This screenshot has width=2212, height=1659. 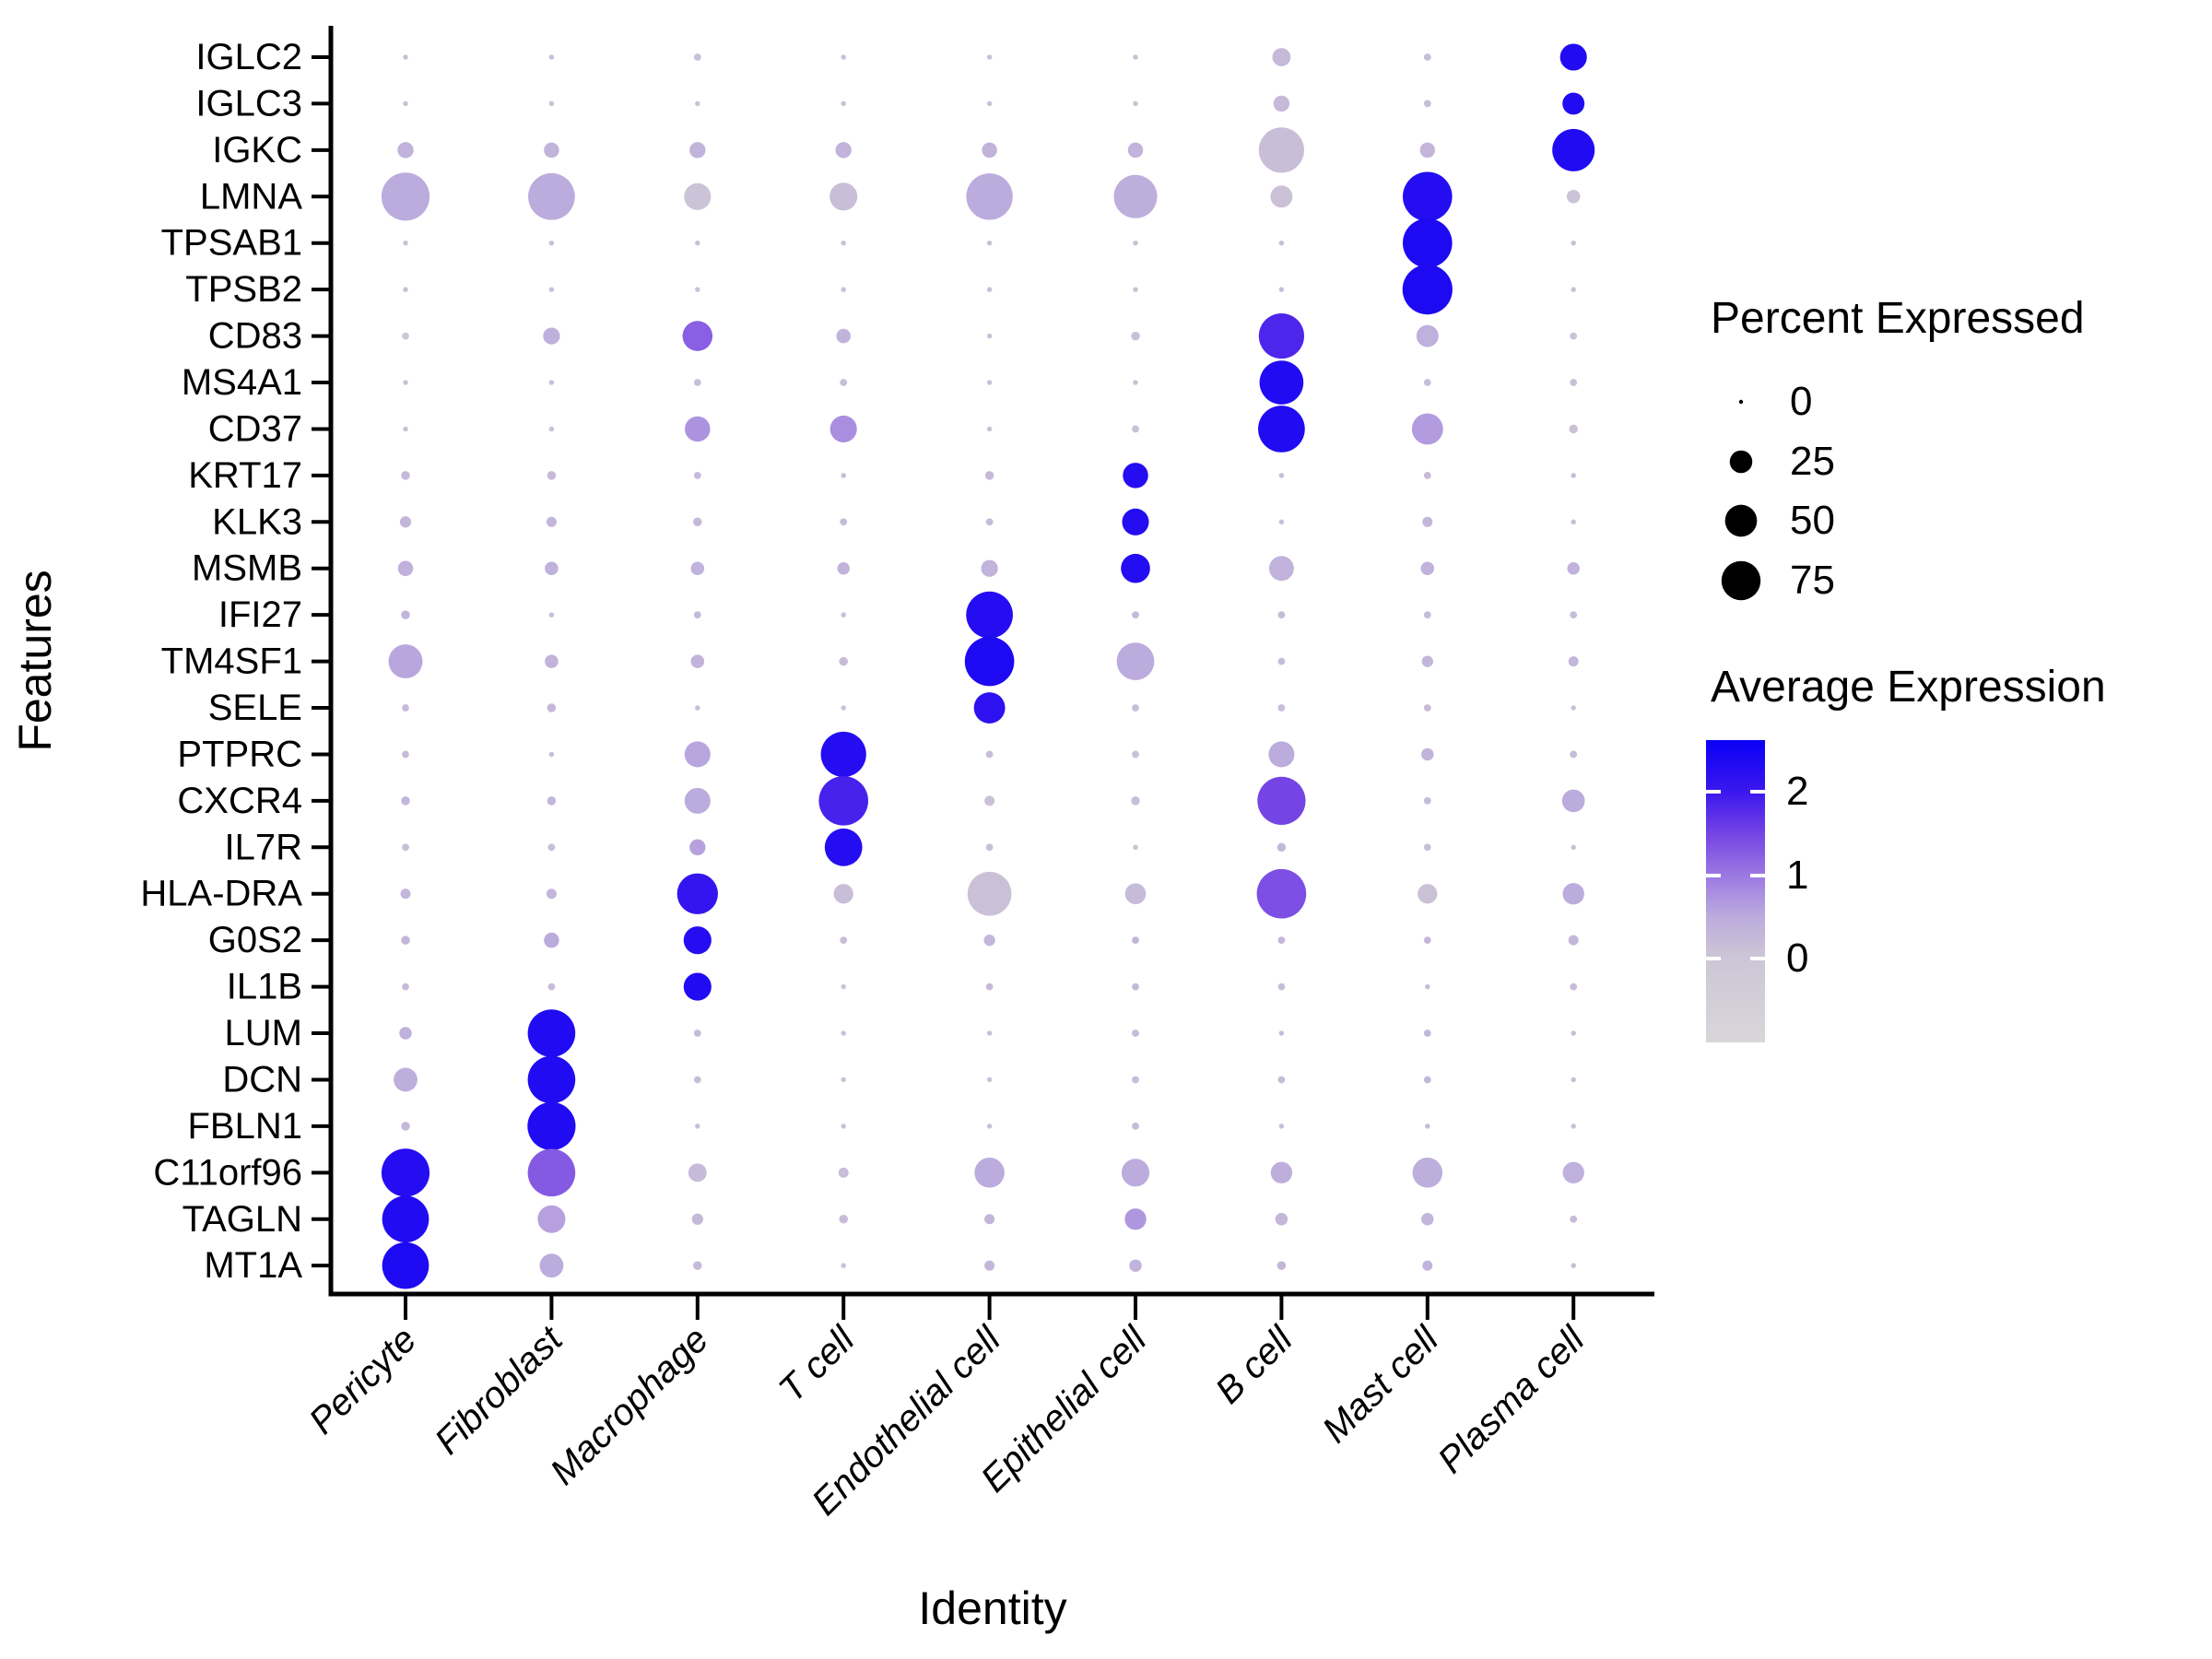 I want to click on dot-IL7R-Pericyte, so click(x=405, y=847).